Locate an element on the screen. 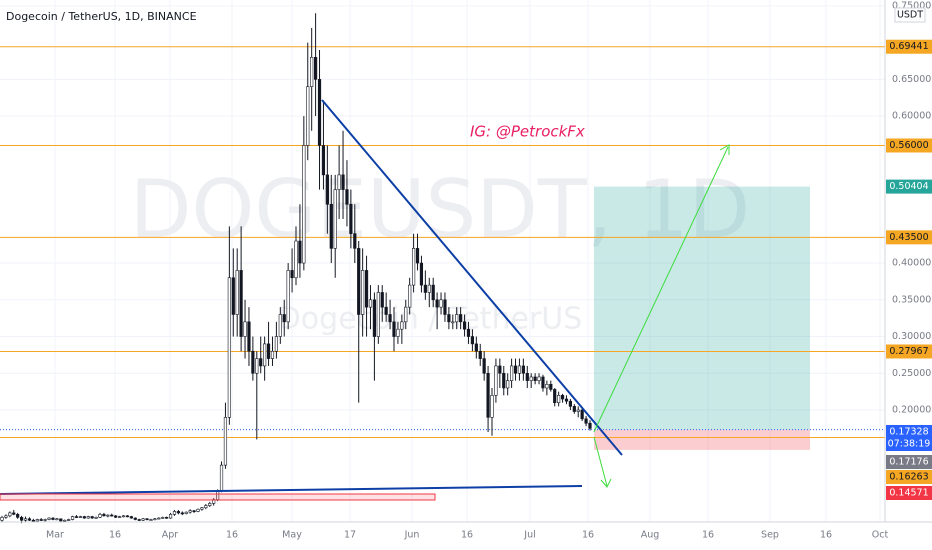 Image resolution: width=932 pixels, height=550 pixels. y-tick-label: 0.65000 is located at coordinates (911, 79).